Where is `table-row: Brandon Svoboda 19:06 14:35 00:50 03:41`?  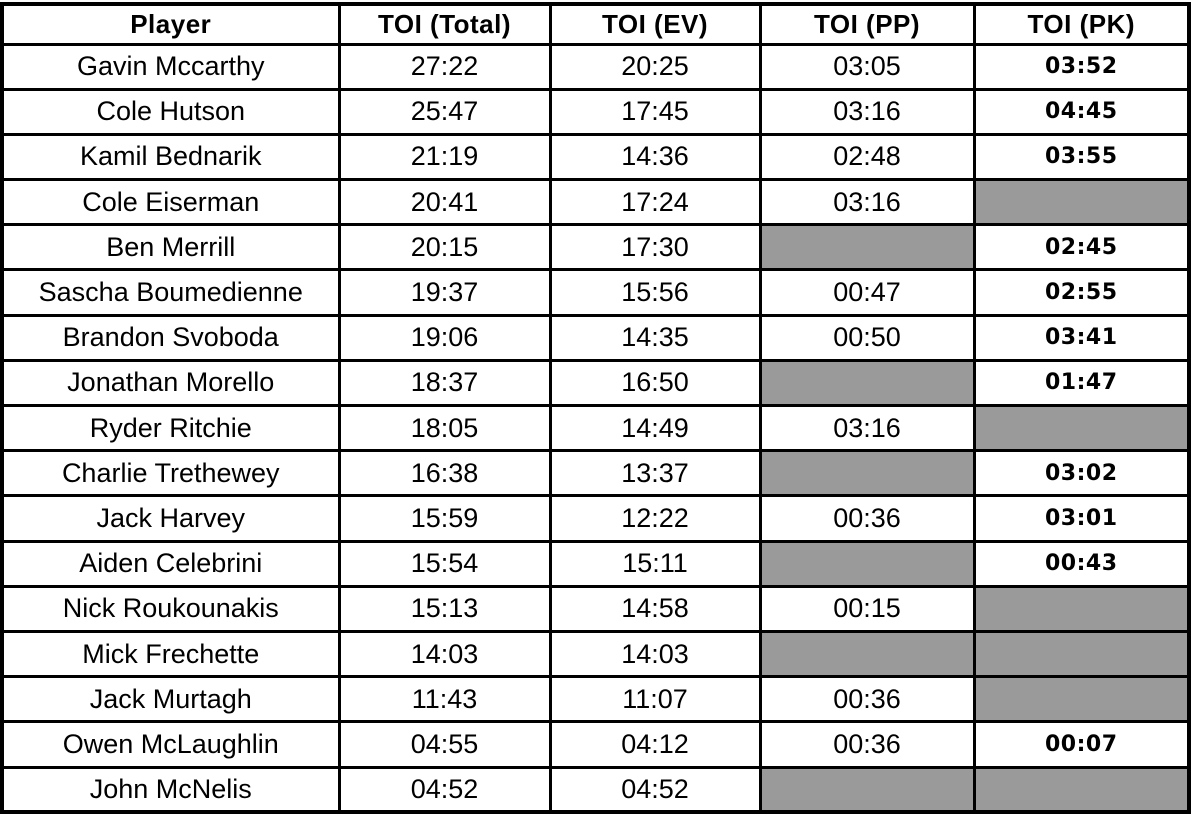
table-row: Brandon Svoboda 19:06 14:35 00:50 03:41 is located at coordinates (595, 337).